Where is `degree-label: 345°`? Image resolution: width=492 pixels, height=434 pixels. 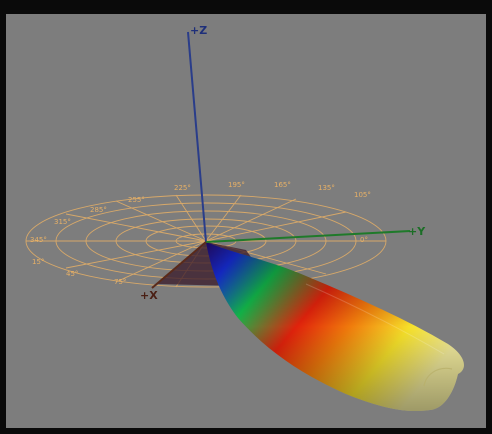 degree-label: 345° is located at coordinates (38, 240).